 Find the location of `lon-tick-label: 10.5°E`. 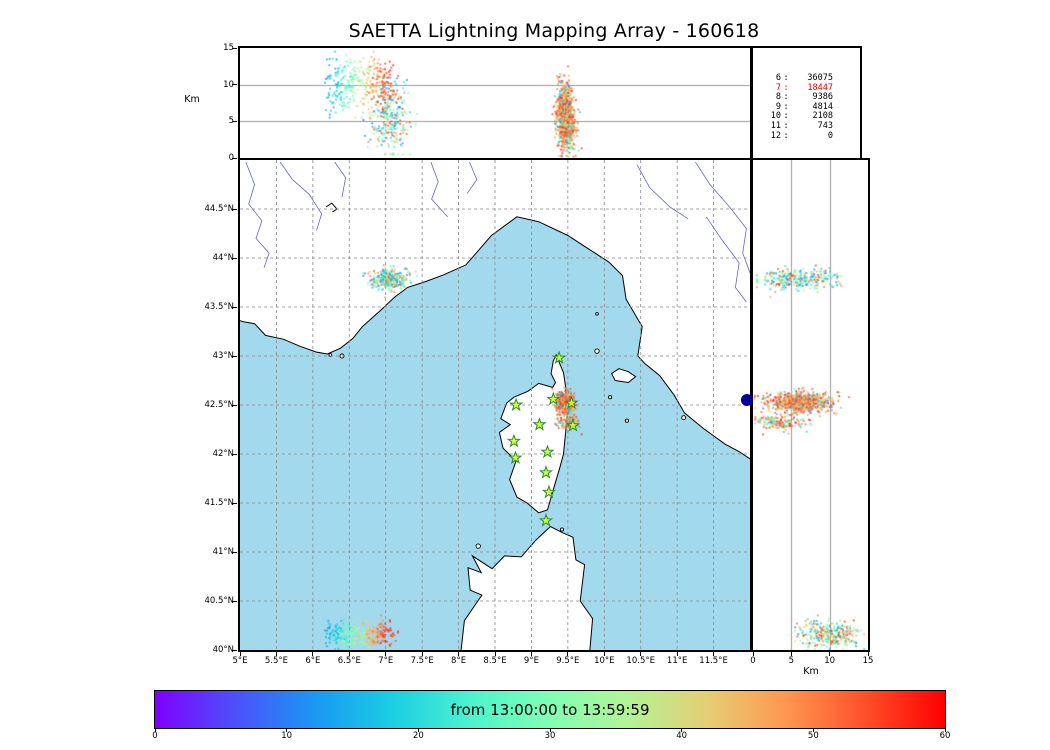

lon-tick-label: 10.5°E is located at coordinates (640, 661).